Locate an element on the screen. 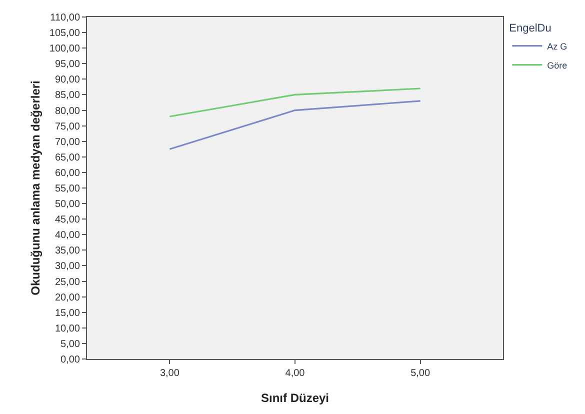  y-tick-label: 75,00 is located at coordinates (67, 126).